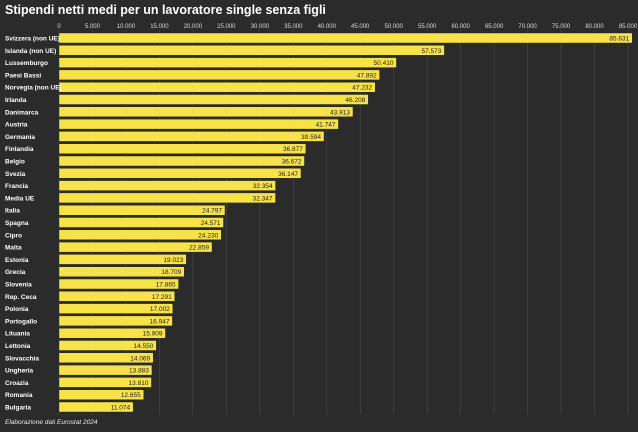  What do you see at coordinates (19, 395) in the screenshot?
I see `category-label: Romania` at bounding box center [19, 395].